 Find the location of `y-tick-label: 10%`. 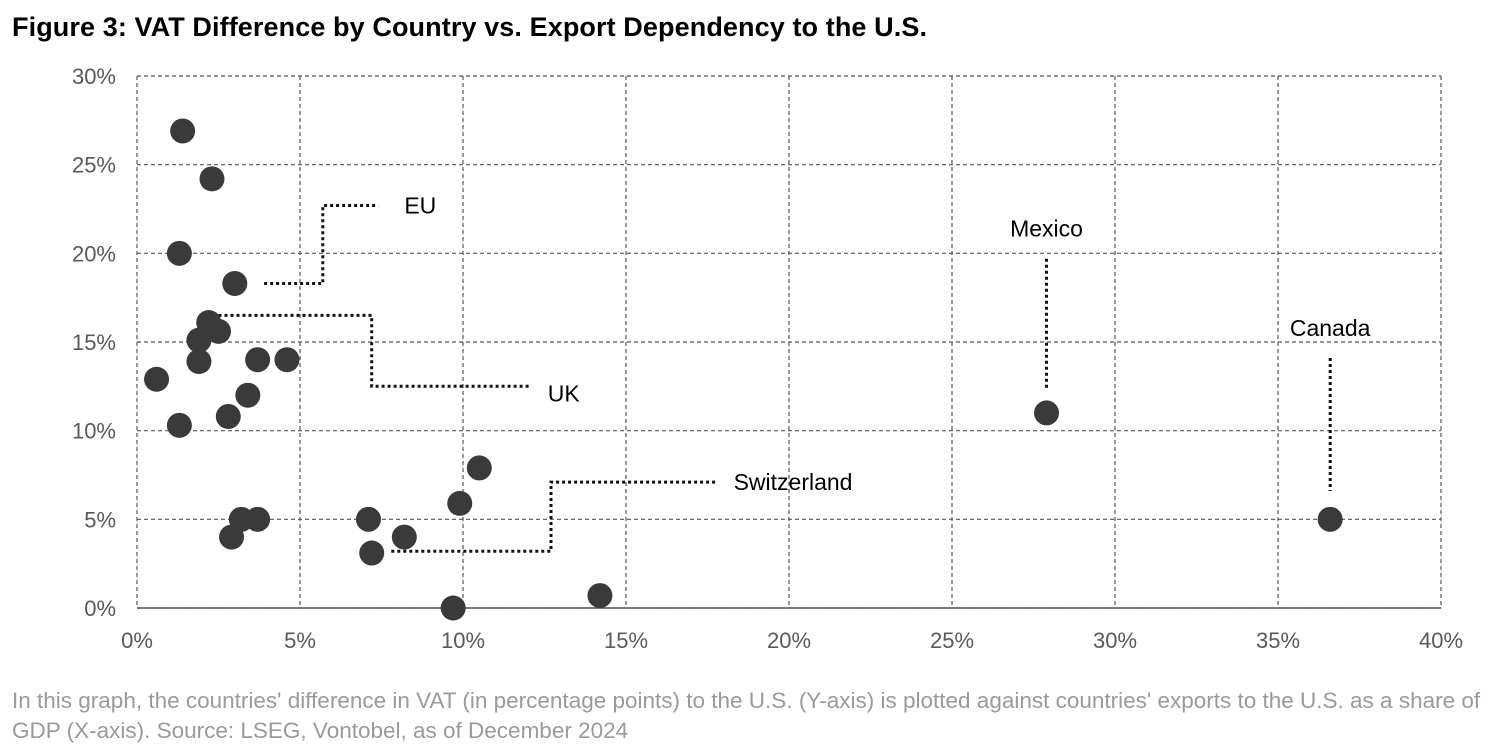

y-tick-label: 10% is located at coordinates (94, 431).